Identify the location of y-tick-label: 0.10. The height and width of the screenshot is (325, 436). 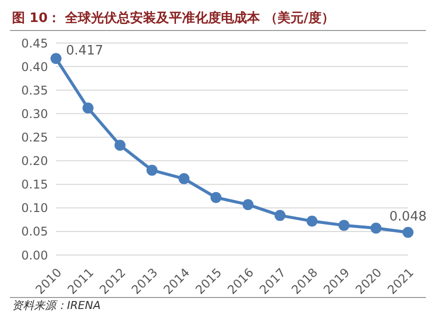
(34, 208).